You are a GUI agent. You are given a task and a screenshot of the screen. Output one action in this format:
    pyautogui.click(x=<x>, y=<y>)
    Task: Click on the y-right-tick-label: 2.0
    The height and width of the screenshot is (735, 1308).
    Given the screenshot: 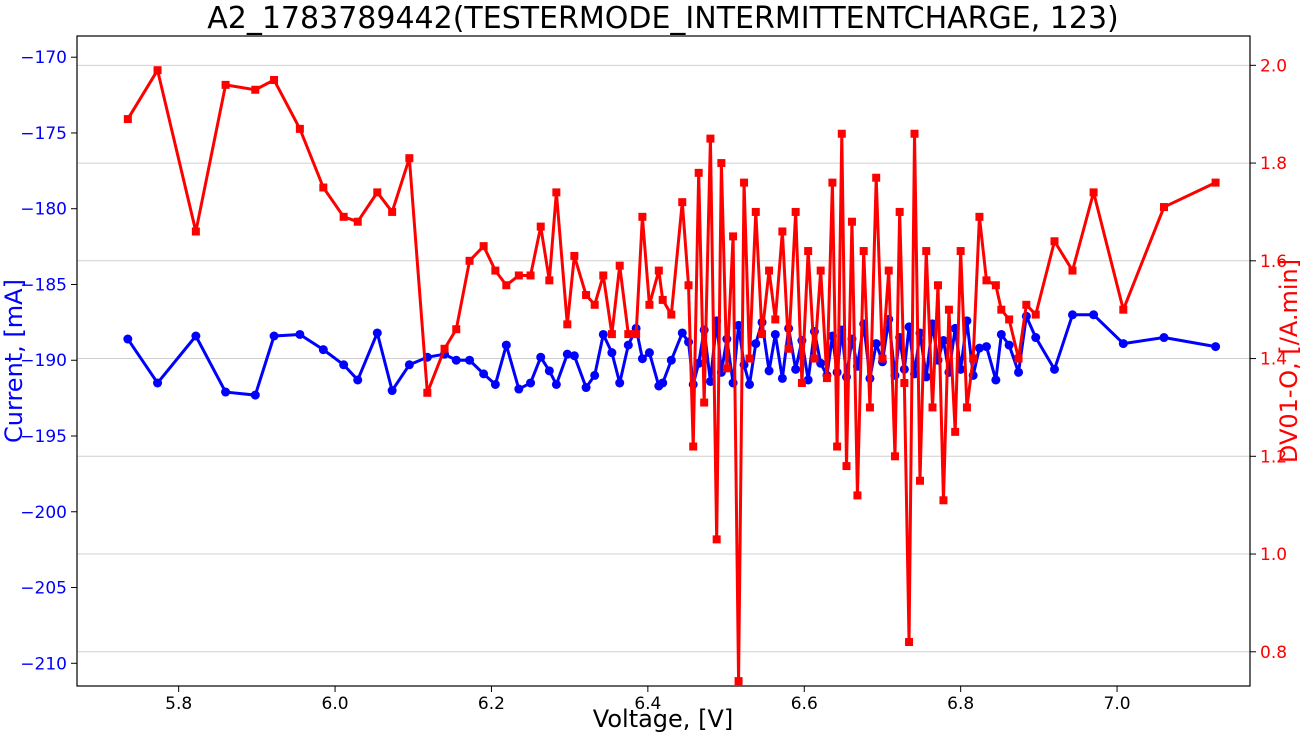 What is the action you would take?
    pyautogui.click(x=1273, y=66)
    